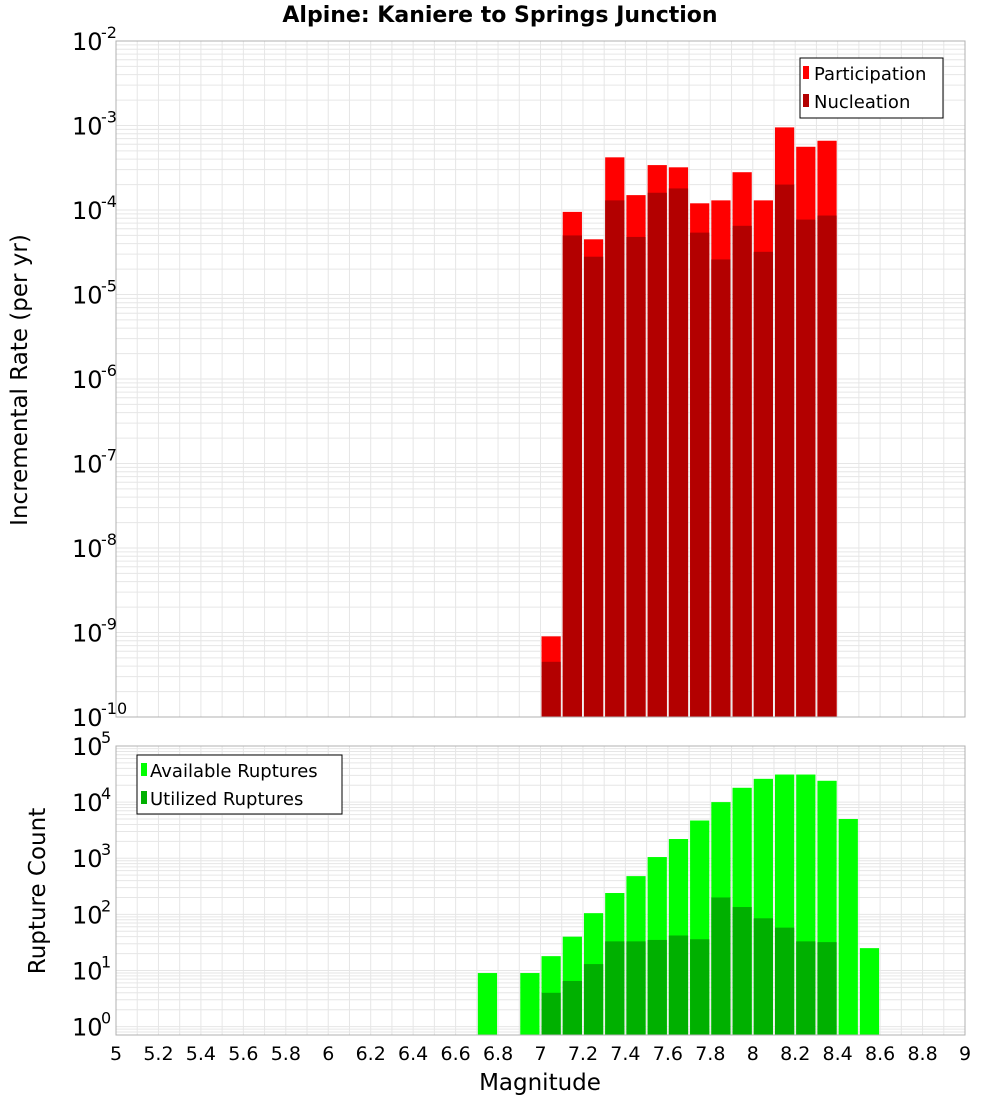 This screenshot has height=1100, width=1000. Describe the element at coordinates (668, 1054) in the screenshot. I see `x-tick-label: 7.6` at that location.